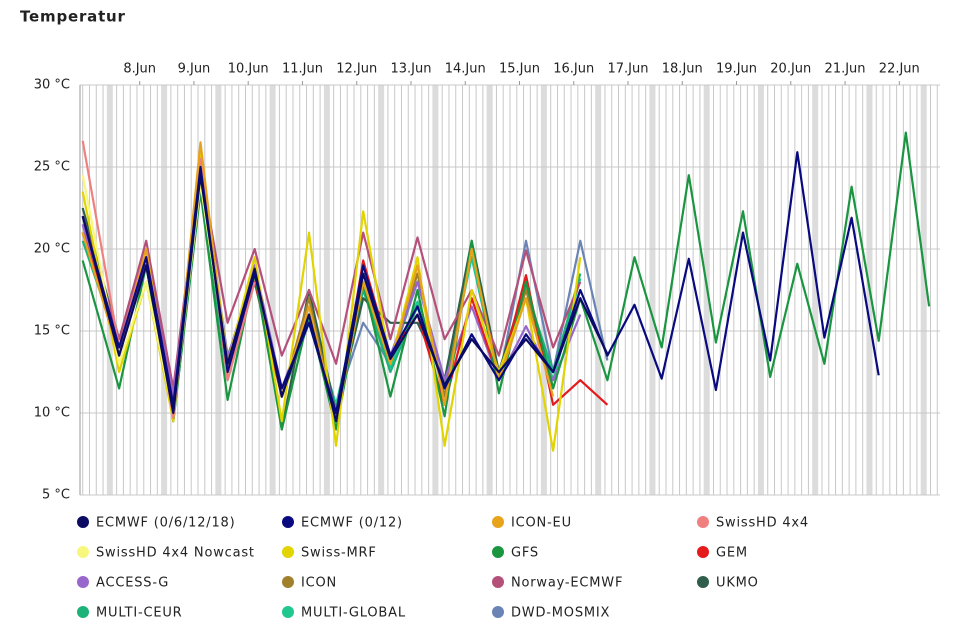 The image size is (960, 635). Describe the element at coordinates (541, 523) in the screenshot. I see `legend-label: ICON-EU` at that location.